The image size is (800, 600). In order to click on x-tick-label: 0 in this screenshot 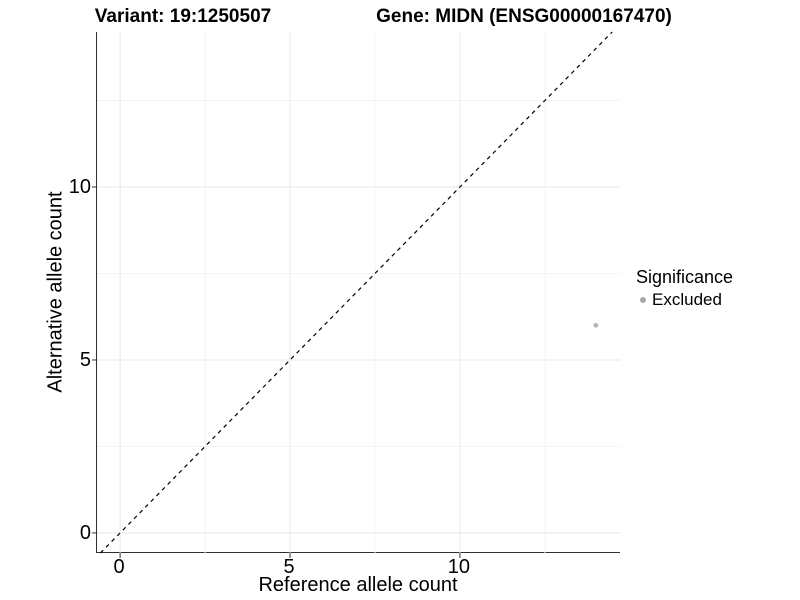, I will do `click(119, 567)`.